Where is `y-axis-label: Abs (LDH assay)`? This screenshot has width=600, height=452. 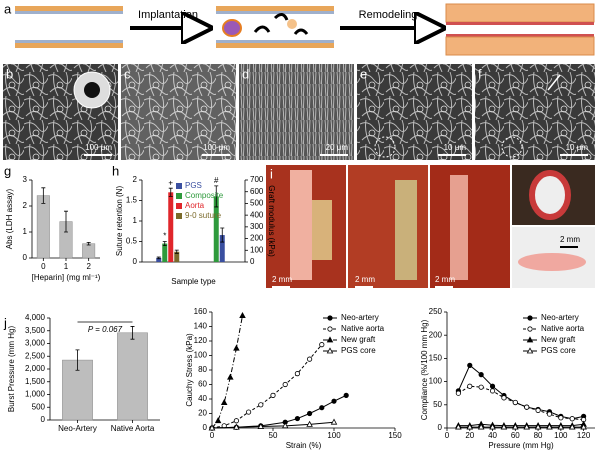 y-axis-label: Abs (LDH assay) is located at coordinates (9, 218).